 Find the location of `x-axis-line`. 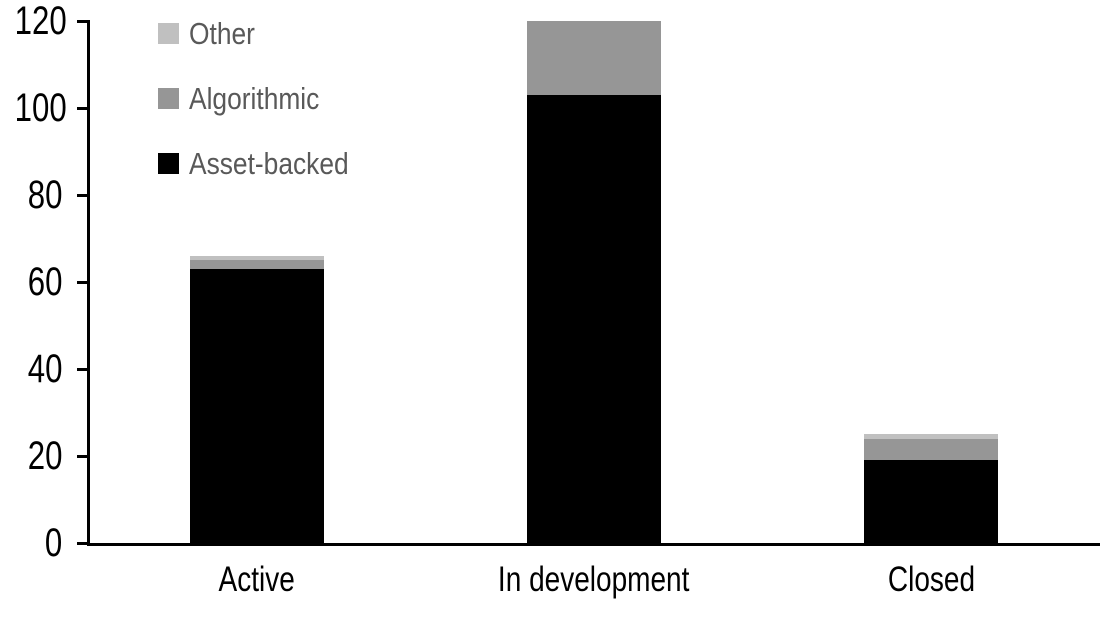

x-axis-line is located at coordinates (593, 544).